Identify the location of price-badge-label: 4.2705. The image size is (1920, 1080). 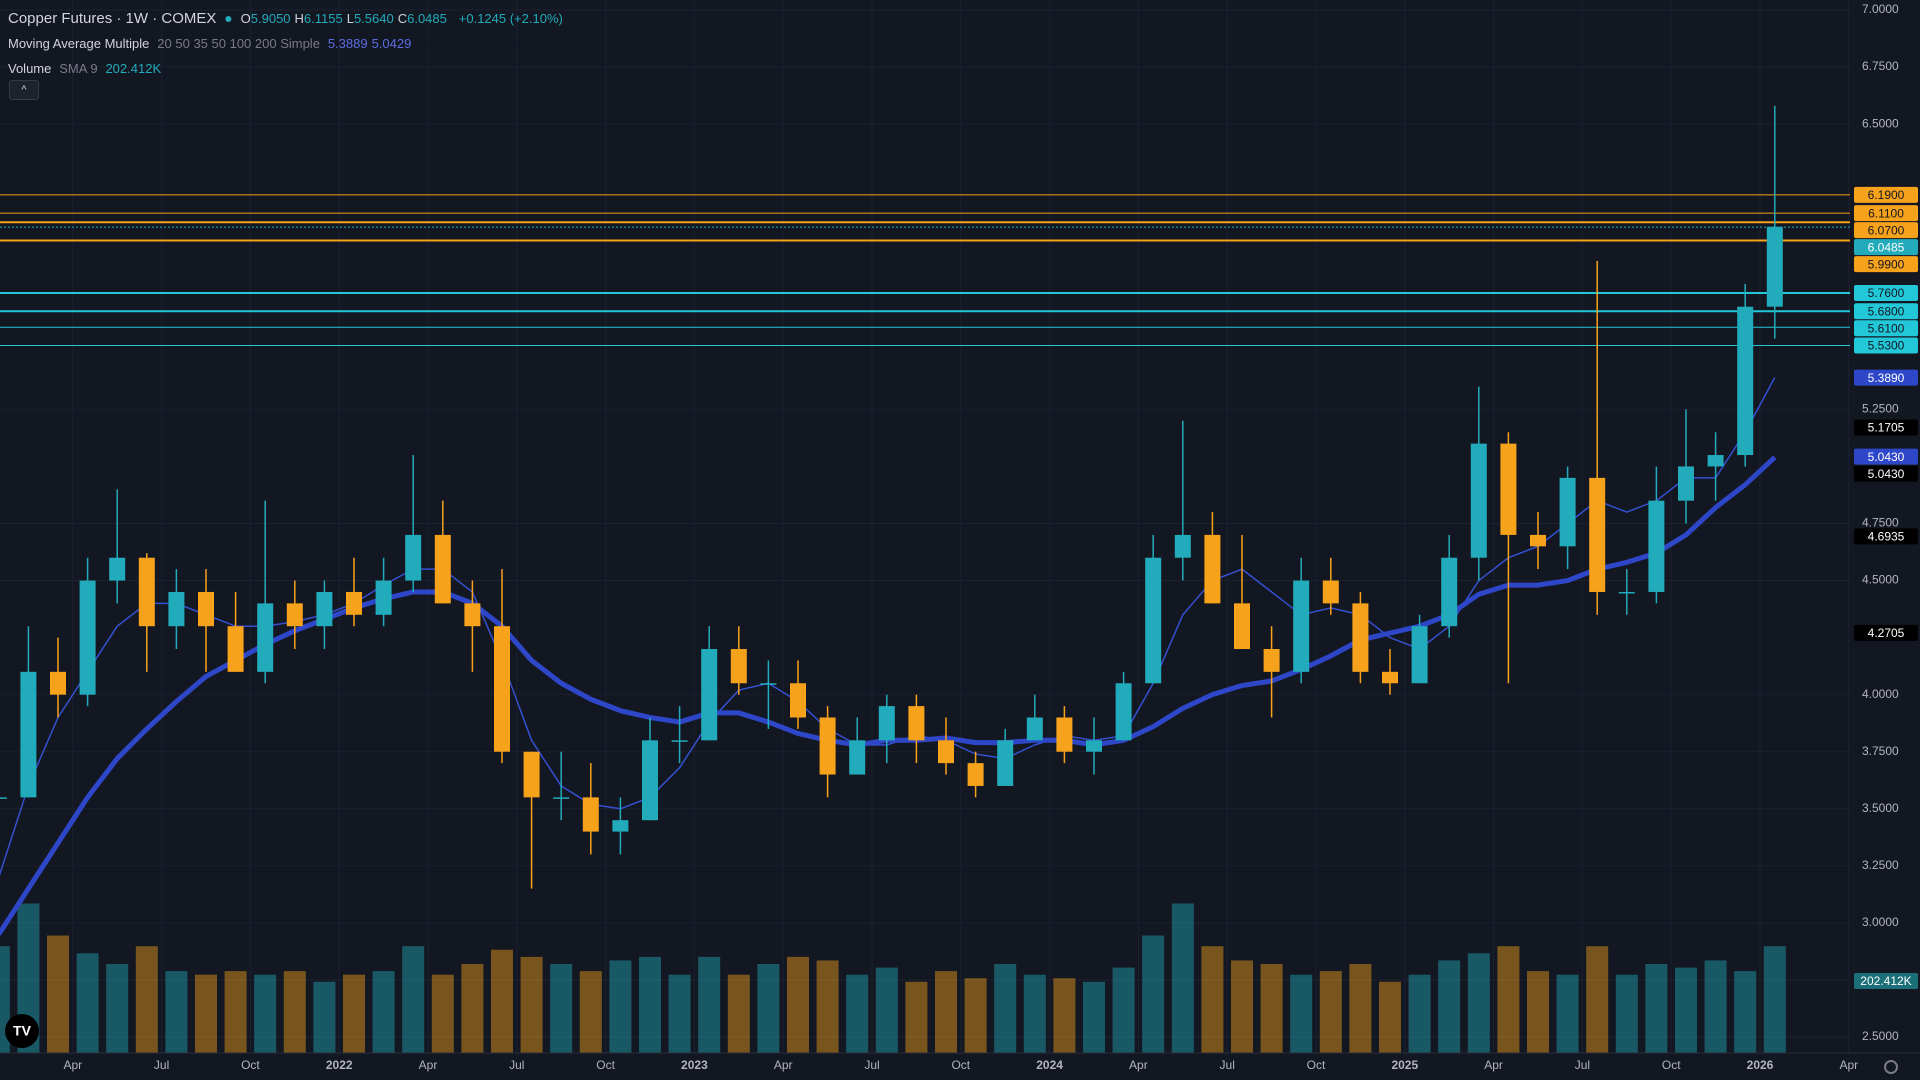
(1886, 633).